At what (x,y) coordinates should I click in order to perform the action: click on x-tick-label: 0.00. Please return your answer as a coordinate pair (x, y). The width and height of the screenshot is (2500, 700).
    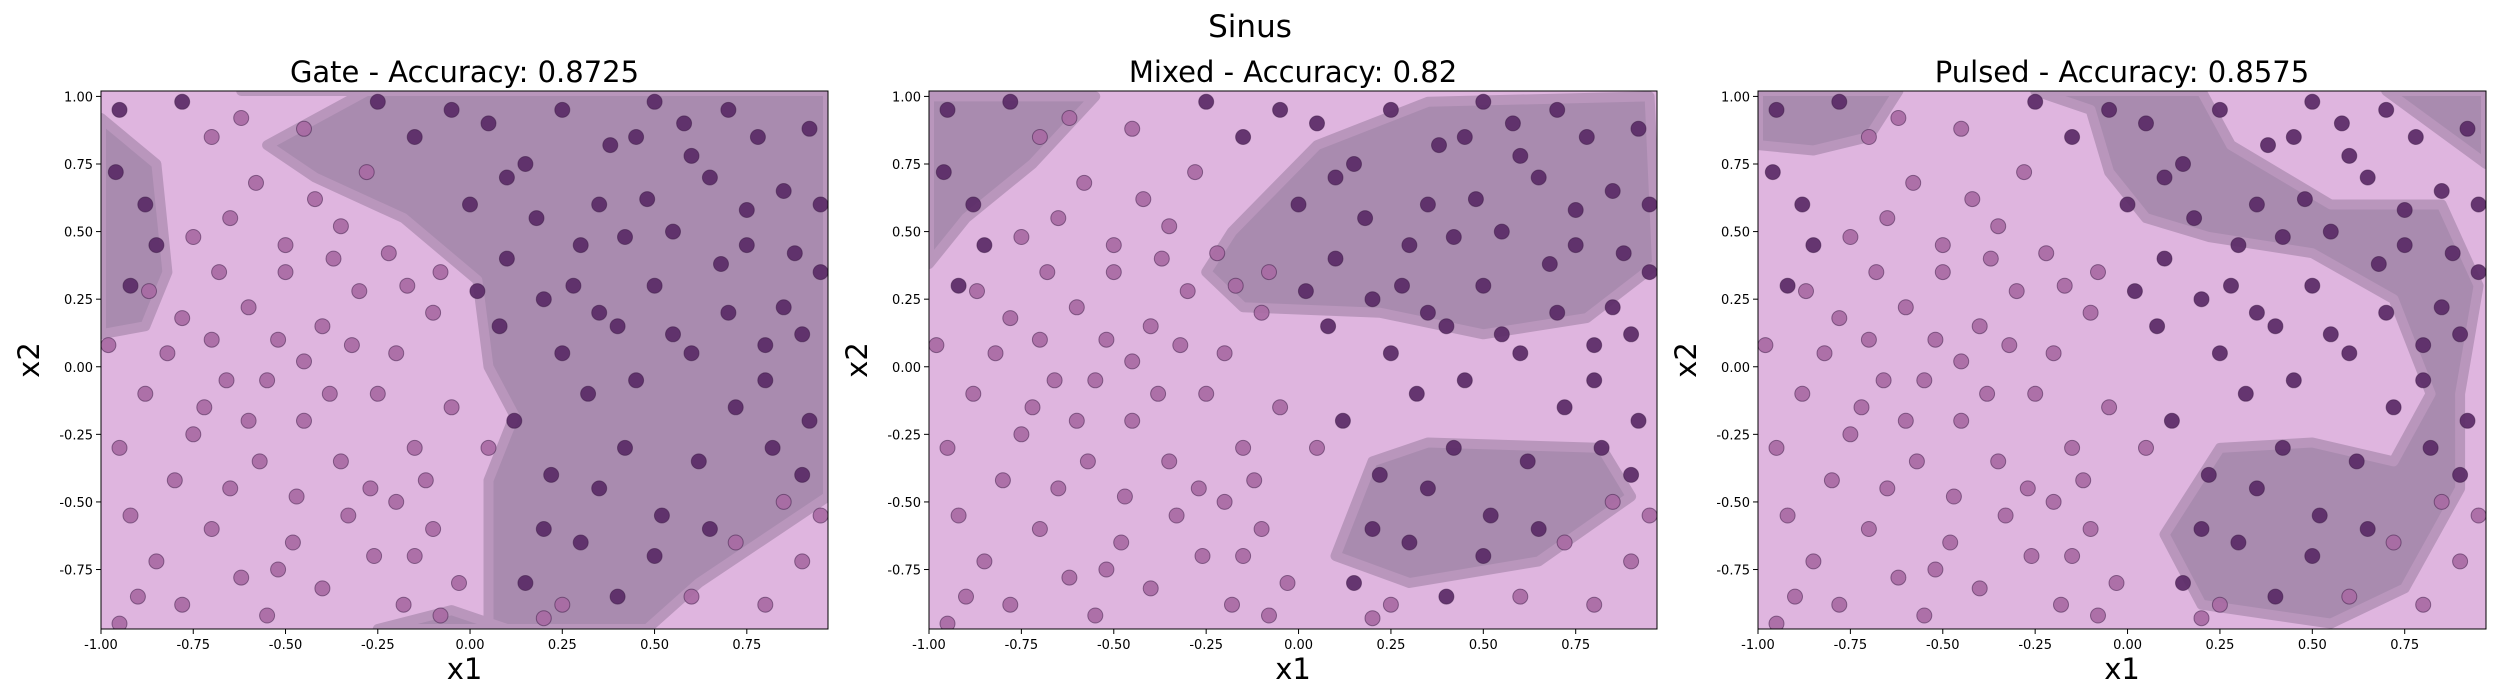
    Looking at the image, I should click on (2127, 645).